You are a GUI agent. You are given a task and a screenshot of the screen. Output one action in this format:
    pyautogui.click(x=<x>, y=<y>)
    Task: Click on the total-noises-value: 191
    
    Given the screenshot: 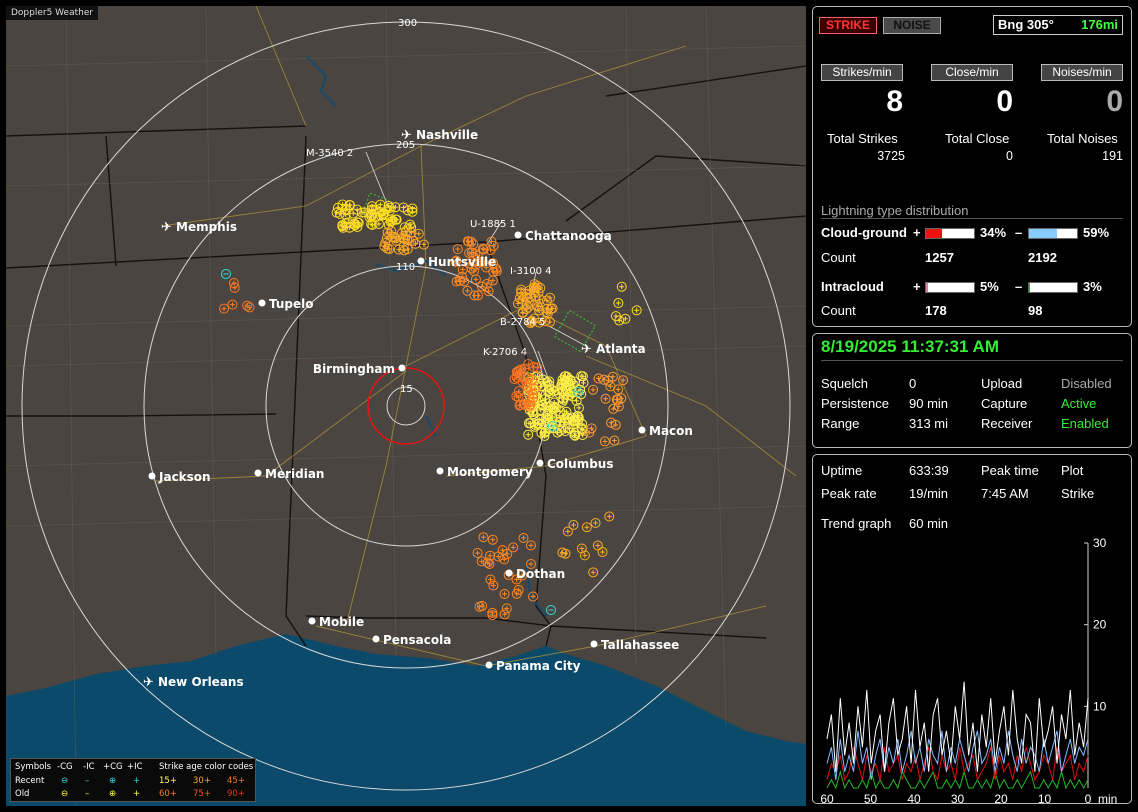 What is the action you would take?
    pyautogui.click(x=1112, y=156)
    